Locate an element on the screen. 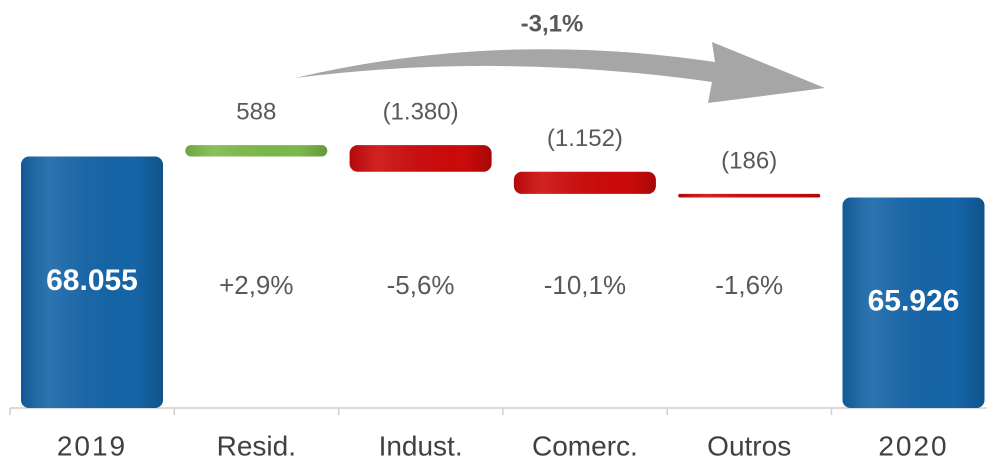 Image resolution: width=987 pixels, height=466 pixels. value-label: (186) is located at coordinates (749, 160).